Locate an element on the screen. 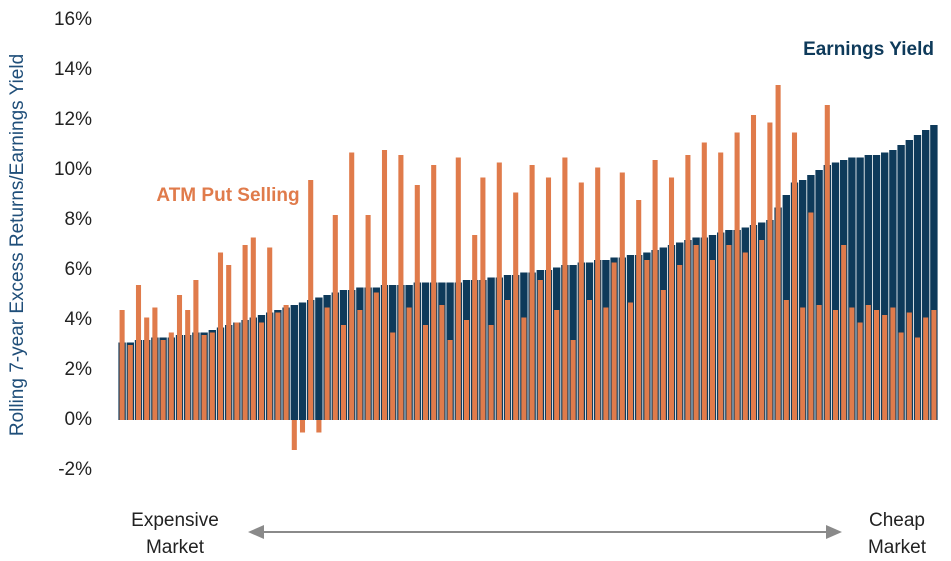  y-tick-label: 12% is located at coordinates (73, 119).